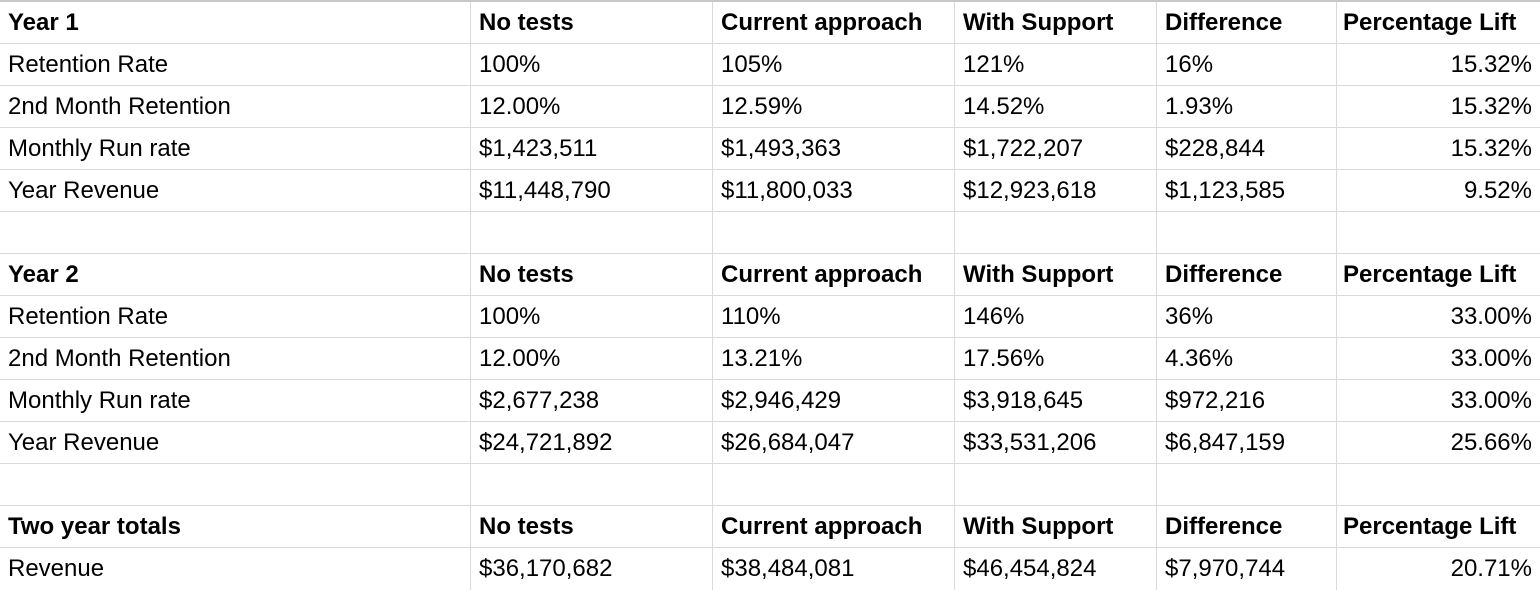 This screenshot has width=1540, height=590. What do you see at coordinates (1497, 190) in the screenshot?
I see `data-cell: 9.52%` at bounding box center [1497, 190].